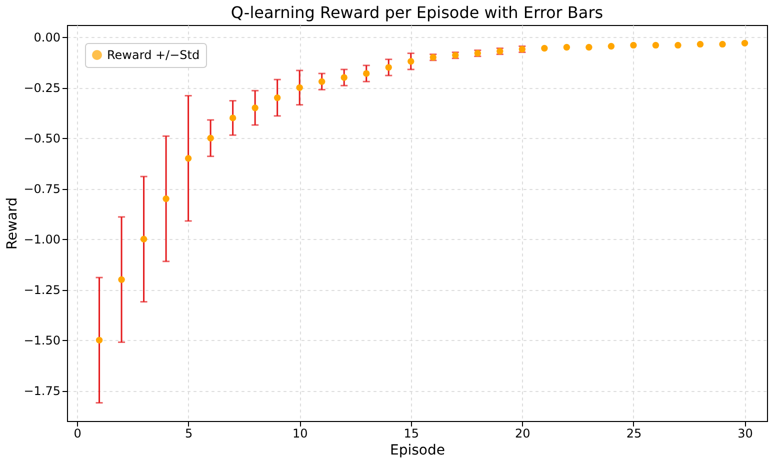 This screenshot has height=466, width=776. I want to click on x-tick-label: 20, so click(522, 433).